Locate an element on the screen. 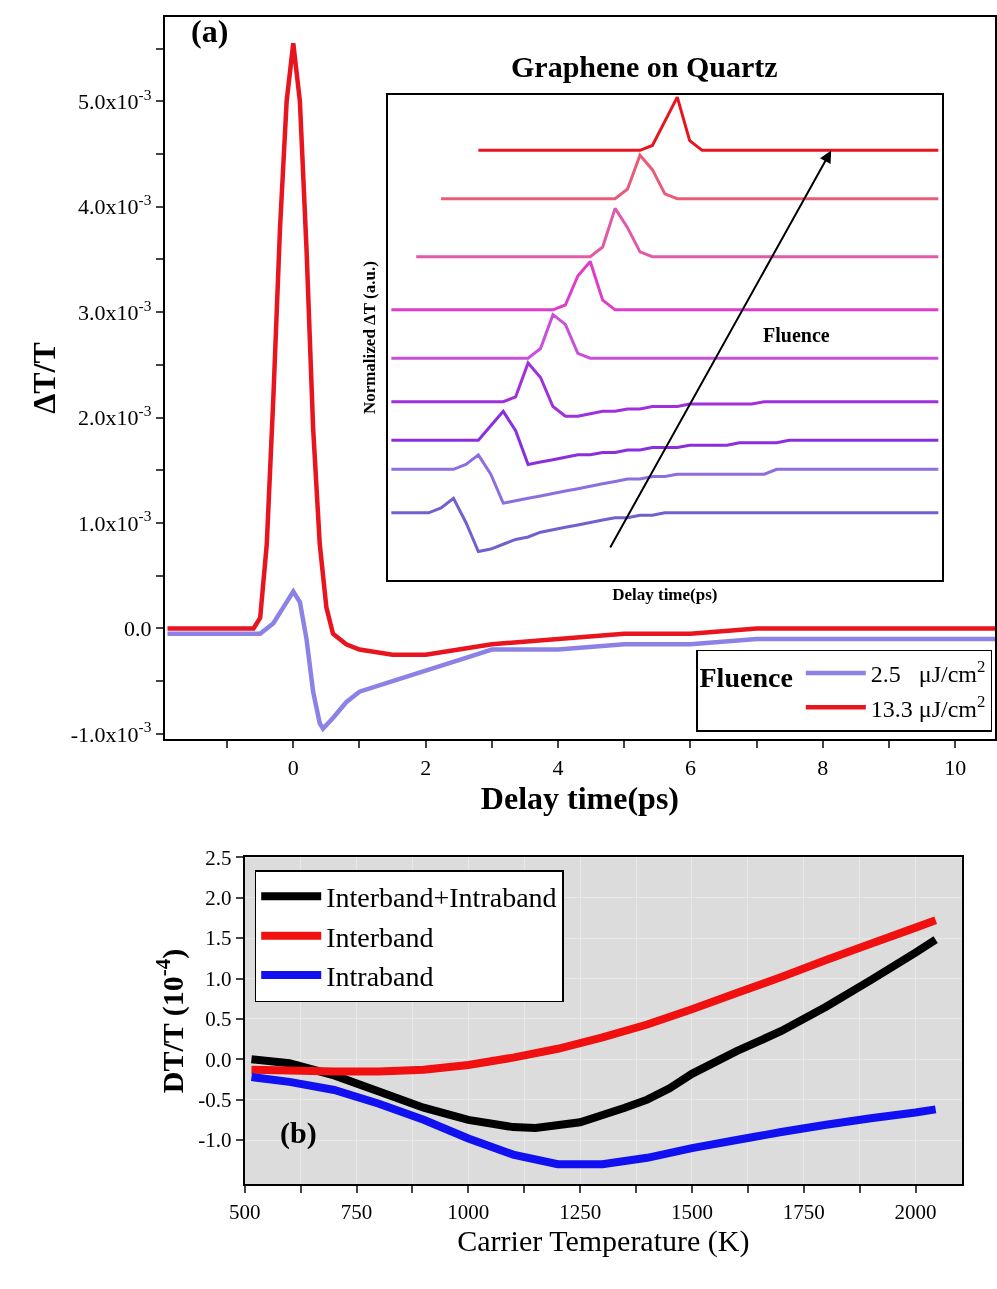 Image resolution: width=997 pixels, height=1289 pixels. legend-title: Fluence is located at coordinates (746, 678).